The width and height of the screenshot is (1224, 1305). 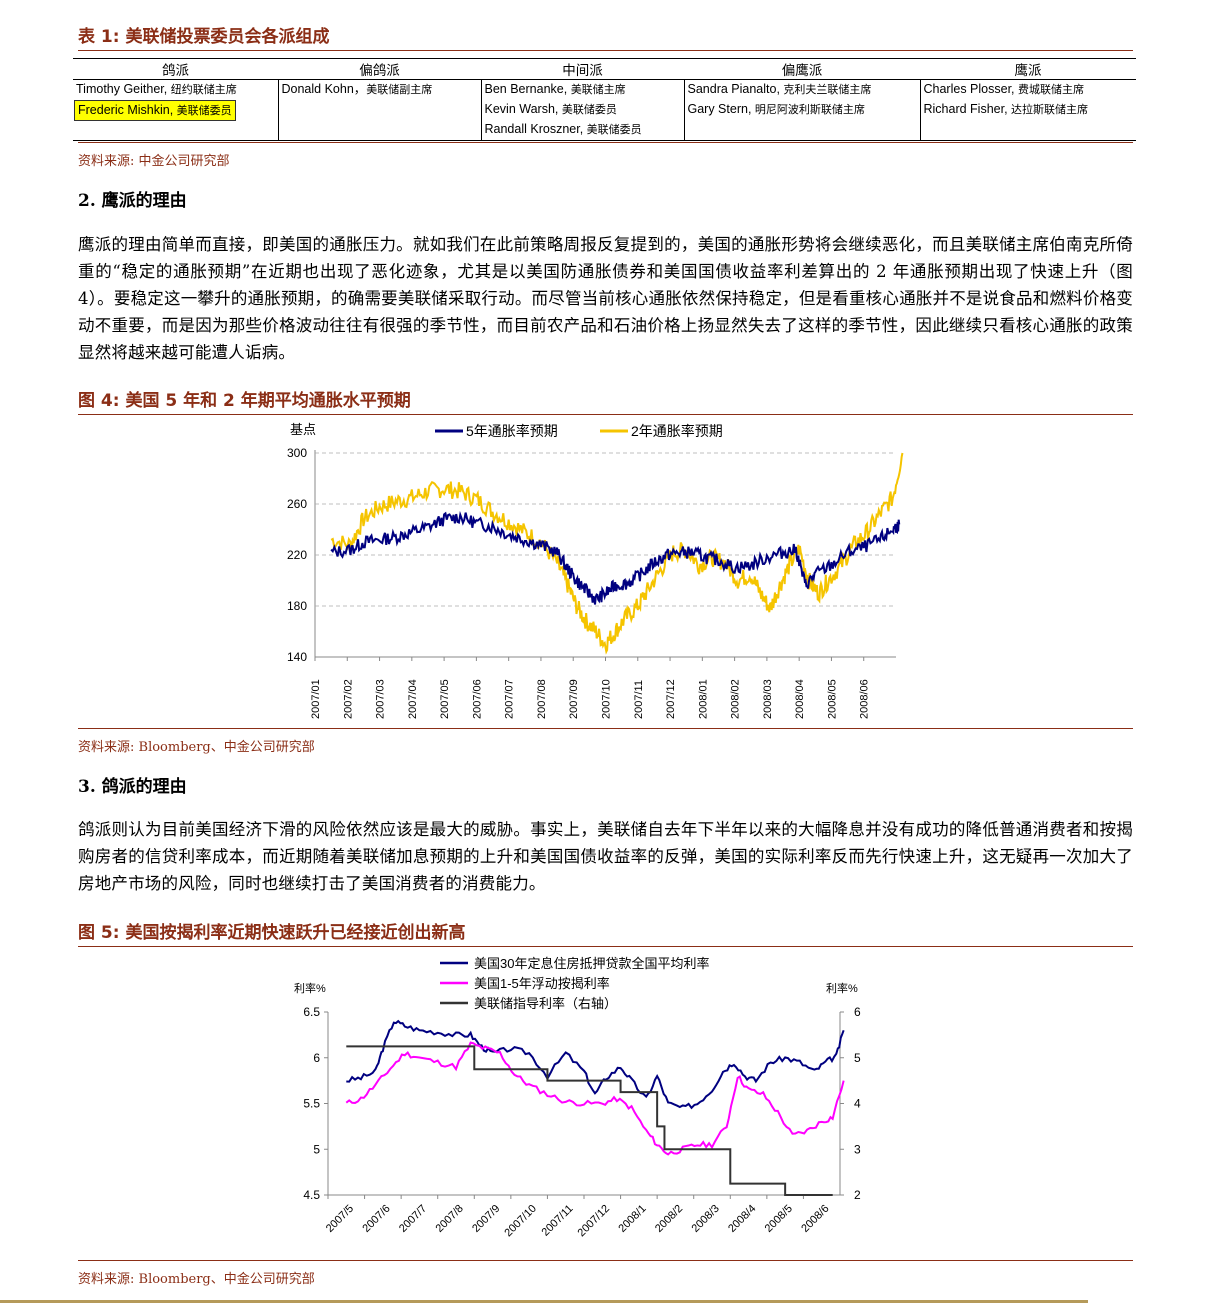 I want to click on legend-label: 美国1-5年浮动按揭利率, so click(x=542, y=983).